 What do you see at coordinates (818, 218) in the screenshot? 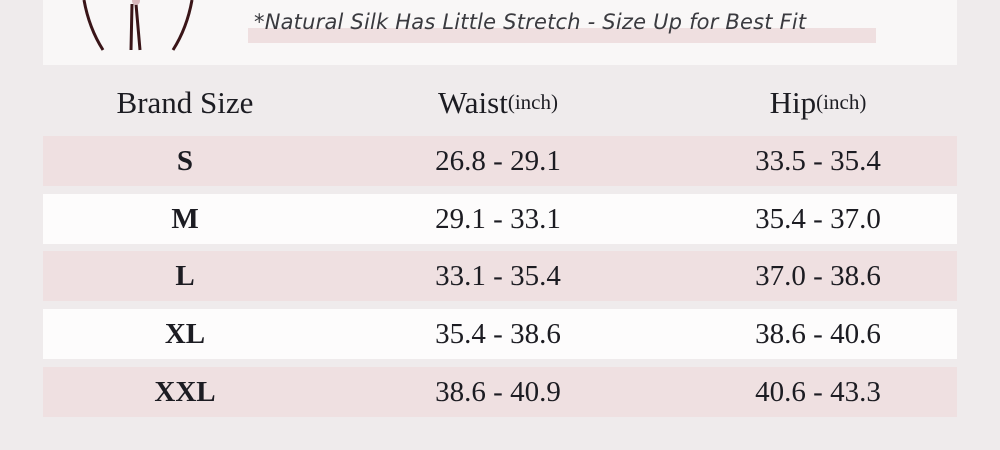
I see `hip-cell: 35.4 - 37.0` at bounding box center [818, 218].